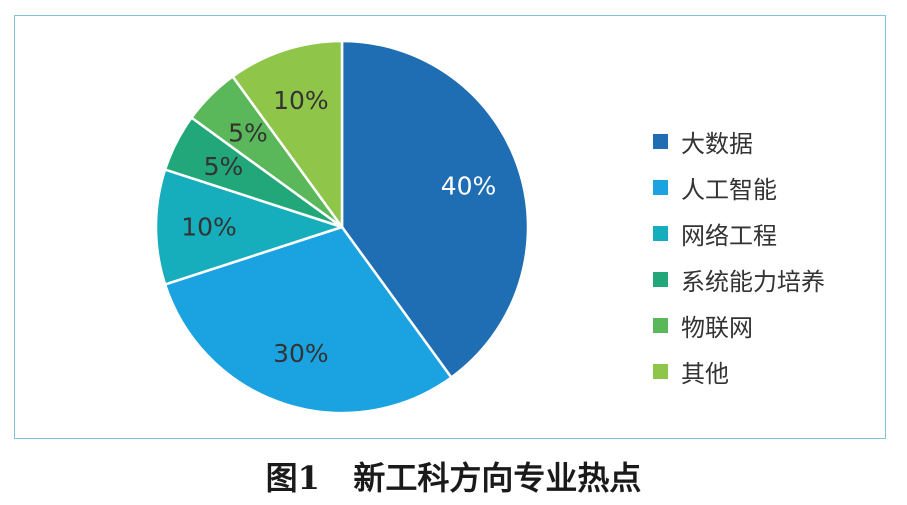 This screenshot has width=907, height=505. What do you see at coordinates (301, 353) in the screenshot?
I see `pie-slice-label-2: 30%` at bounding box center [301, 353].